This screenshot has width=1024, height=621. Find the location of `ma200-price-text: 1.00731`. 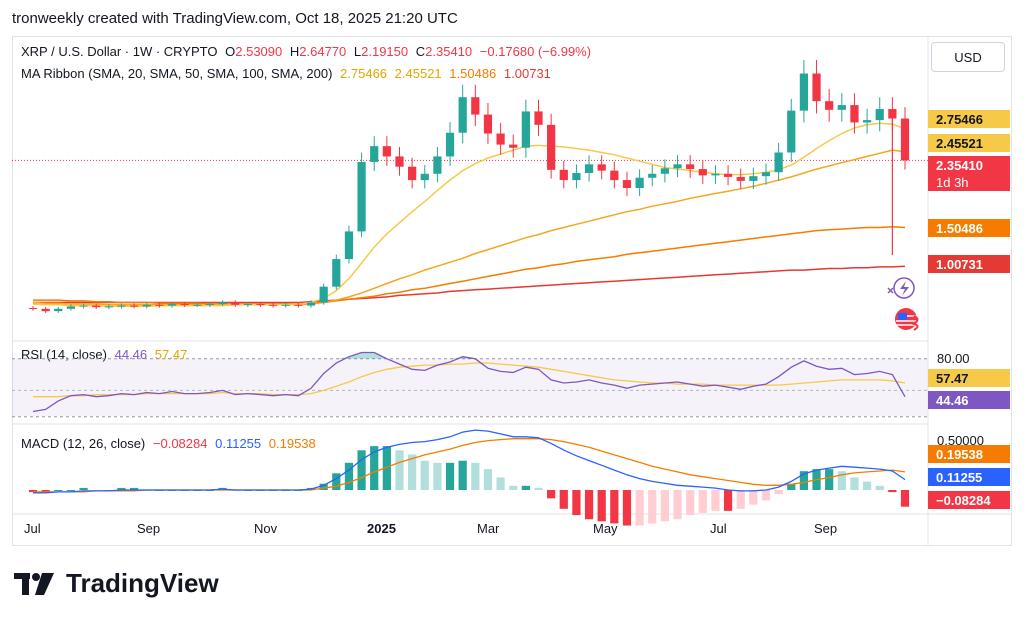

ma200-price-text: 1.00731 is located at coordinates (959, 264).